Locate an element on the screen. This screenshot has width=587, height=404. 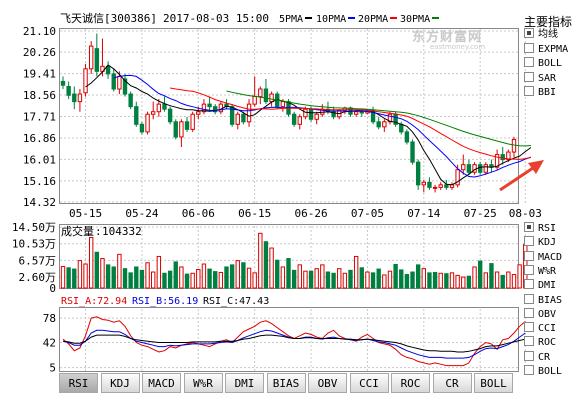
main-option-BBI: BBI is located at coordinates (540, 93).